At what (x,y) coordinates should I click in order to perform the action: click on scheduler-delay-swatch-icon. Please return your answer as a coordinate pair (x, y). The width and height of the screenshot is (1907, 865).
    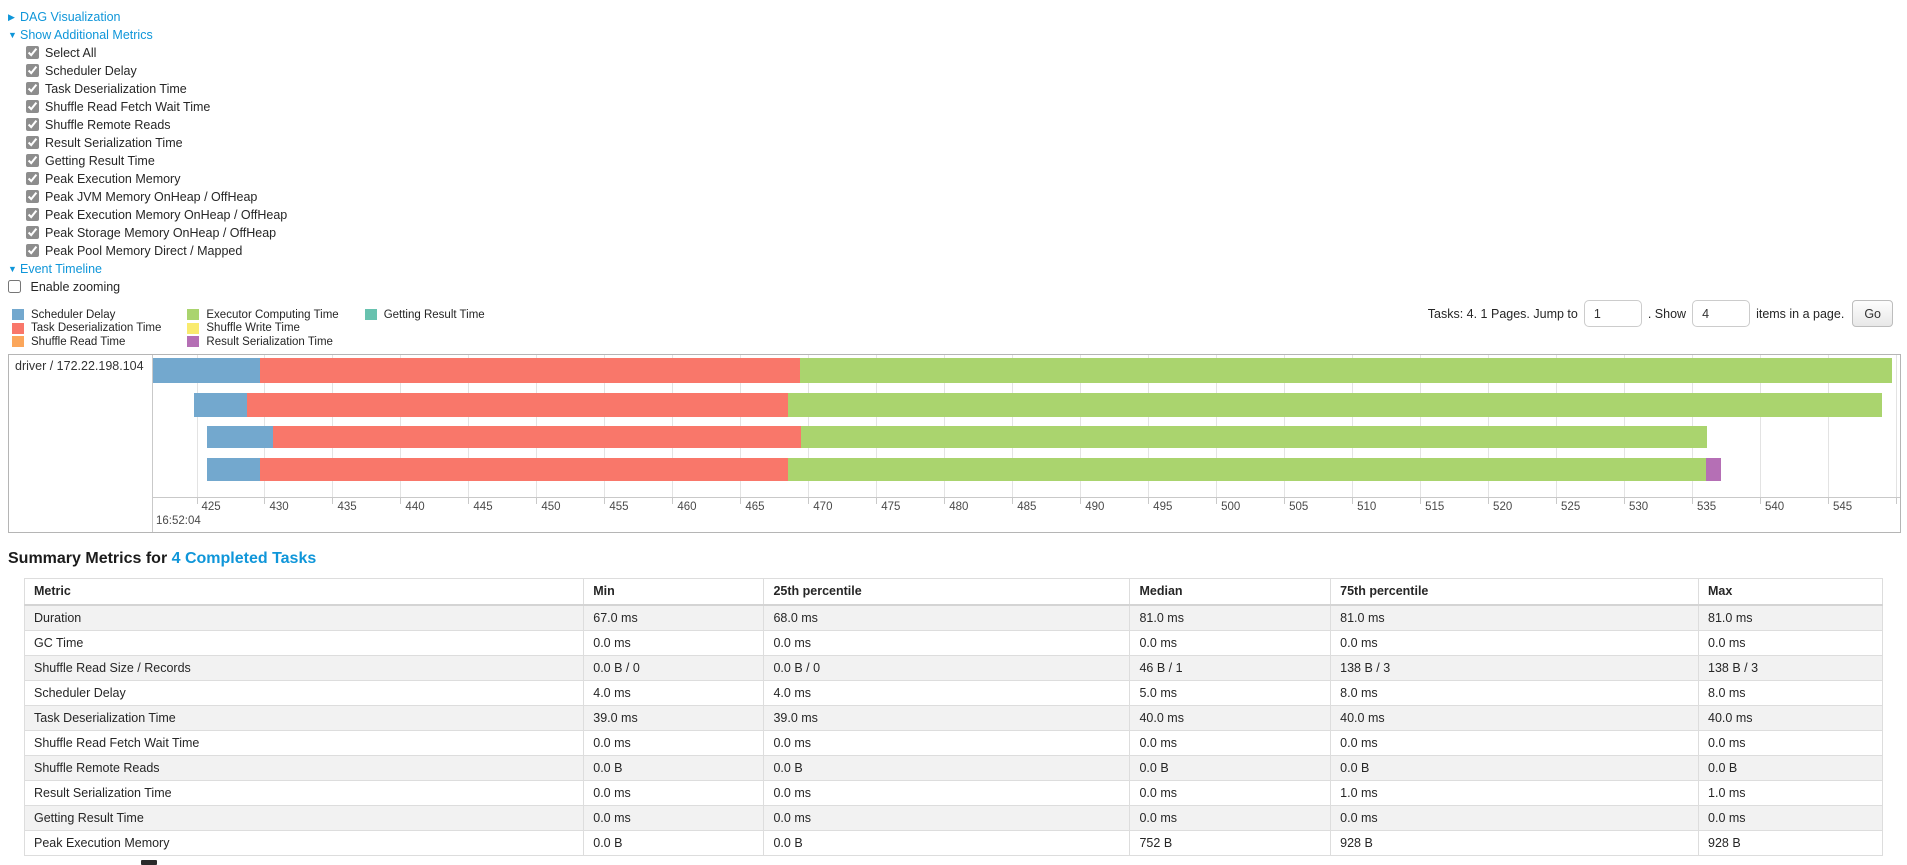
    Looking at the image, I should click on (18, 315).